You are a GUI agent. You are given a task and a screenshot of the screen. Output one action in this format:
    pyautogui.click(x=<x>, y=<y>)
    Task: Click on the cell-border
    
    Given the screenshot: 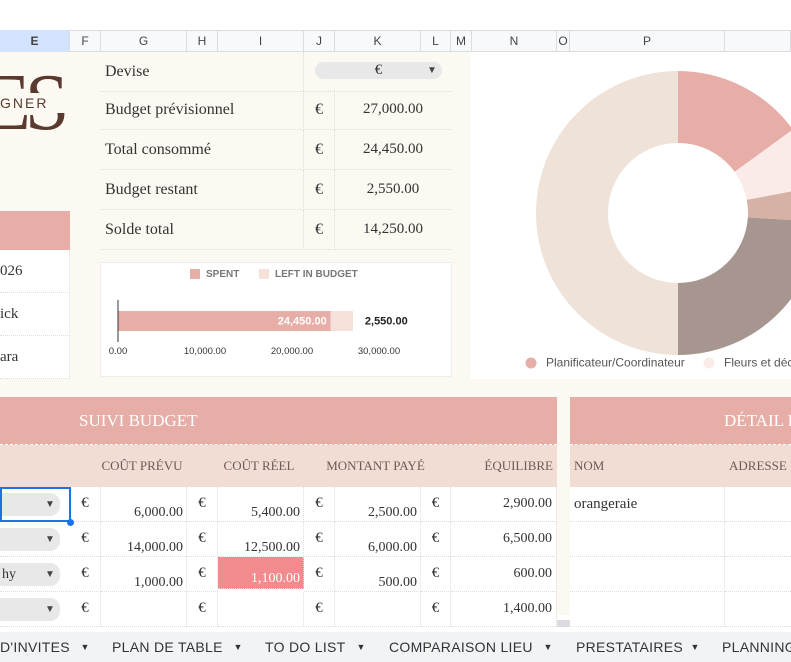 What is the action you would take?
    pyautogui.click(x=377, y=72)
    